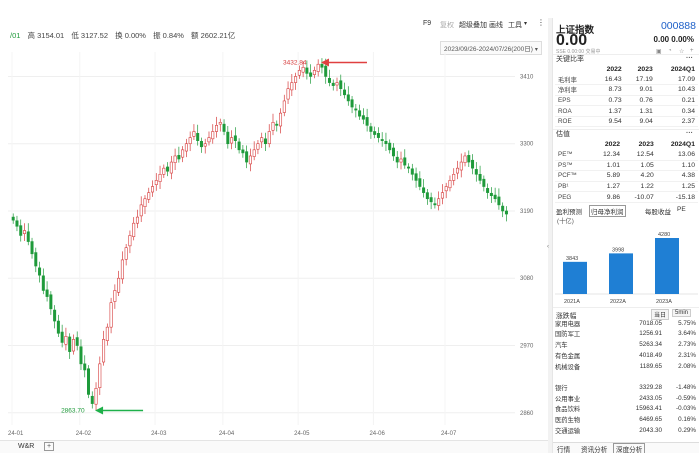  What do you see at coordinates (447, 25) in the screenshot?
I see `restore-right-button: 复权` at bounding box center [447, 25].